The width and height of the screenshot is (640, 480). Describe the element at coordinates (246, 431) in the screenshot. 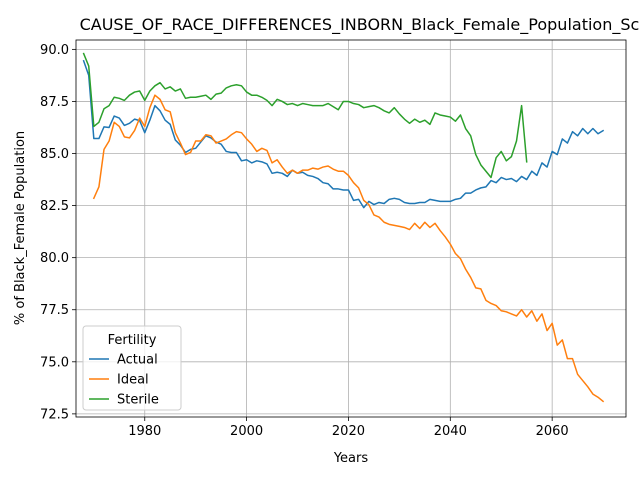

I see `x-tick-label: 2000` at that location.